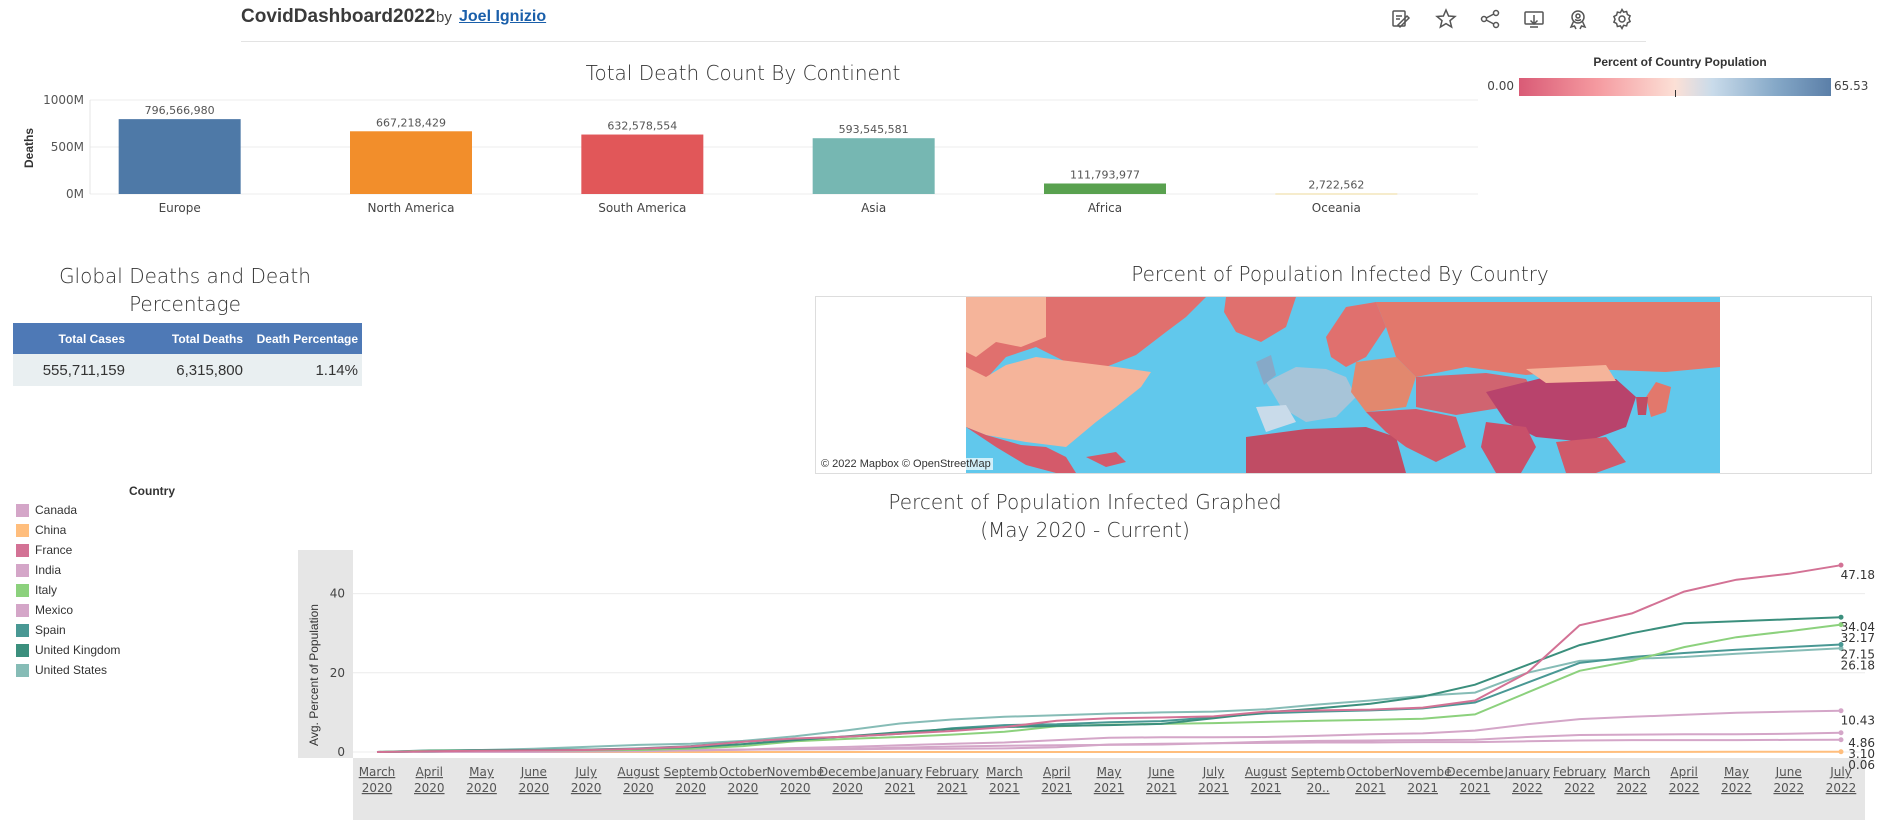 This screenshot has width=1880, height=823. What do you see at coordinates (1534, 19) in the screenshot?
I see `download-icon` at bounding box center [1534, 19].